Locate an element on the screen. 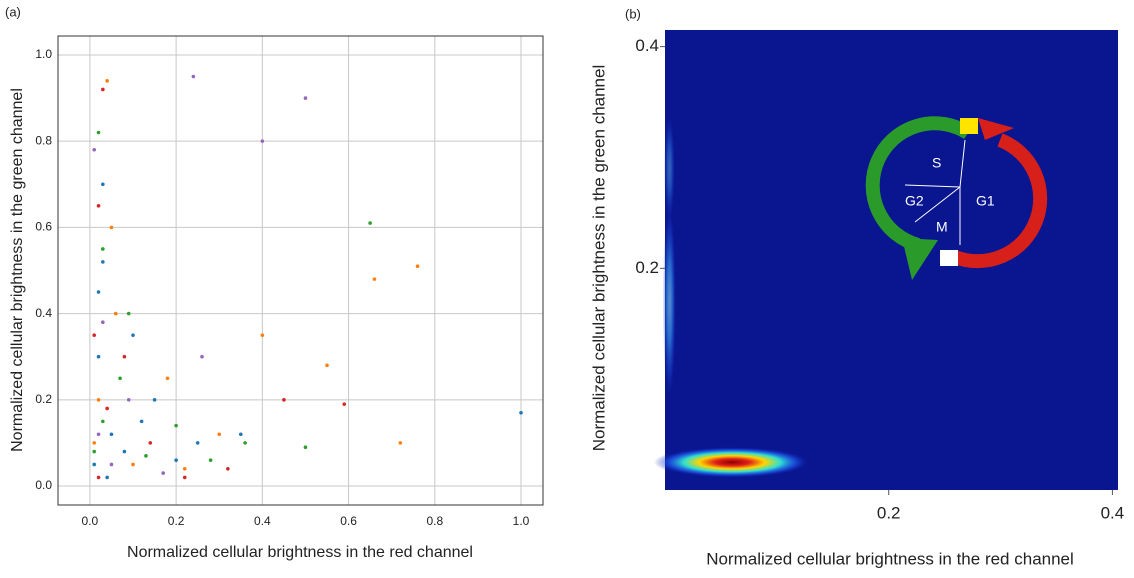  arrow-g is located at coordinates (918, 184).